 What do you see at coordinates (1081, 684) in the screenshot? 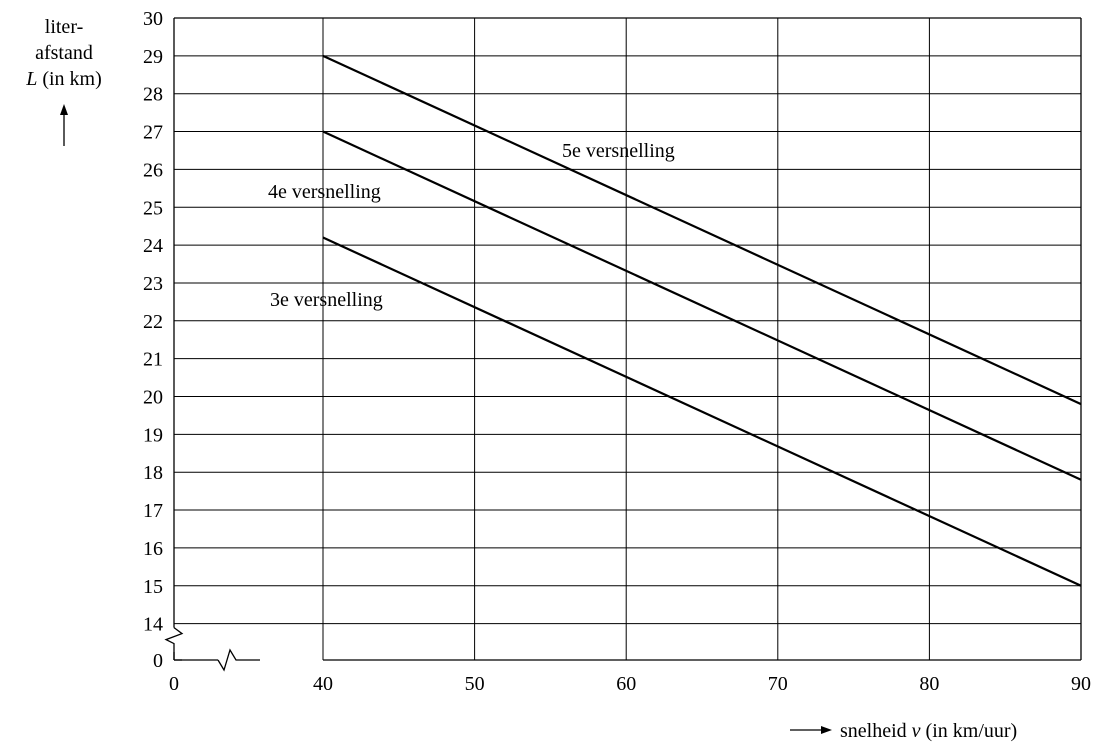
I see `x-tick-label: 90` at bounding box center [1081, 684].